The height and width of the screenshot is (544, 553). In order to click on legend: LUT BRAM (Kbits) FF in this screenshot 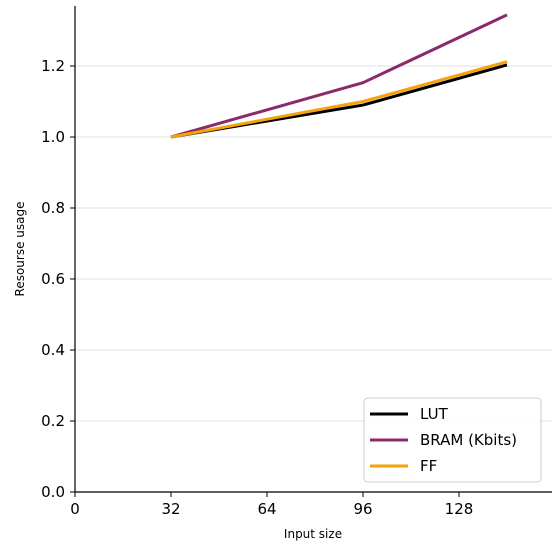, I will do `click(452, 440)`.